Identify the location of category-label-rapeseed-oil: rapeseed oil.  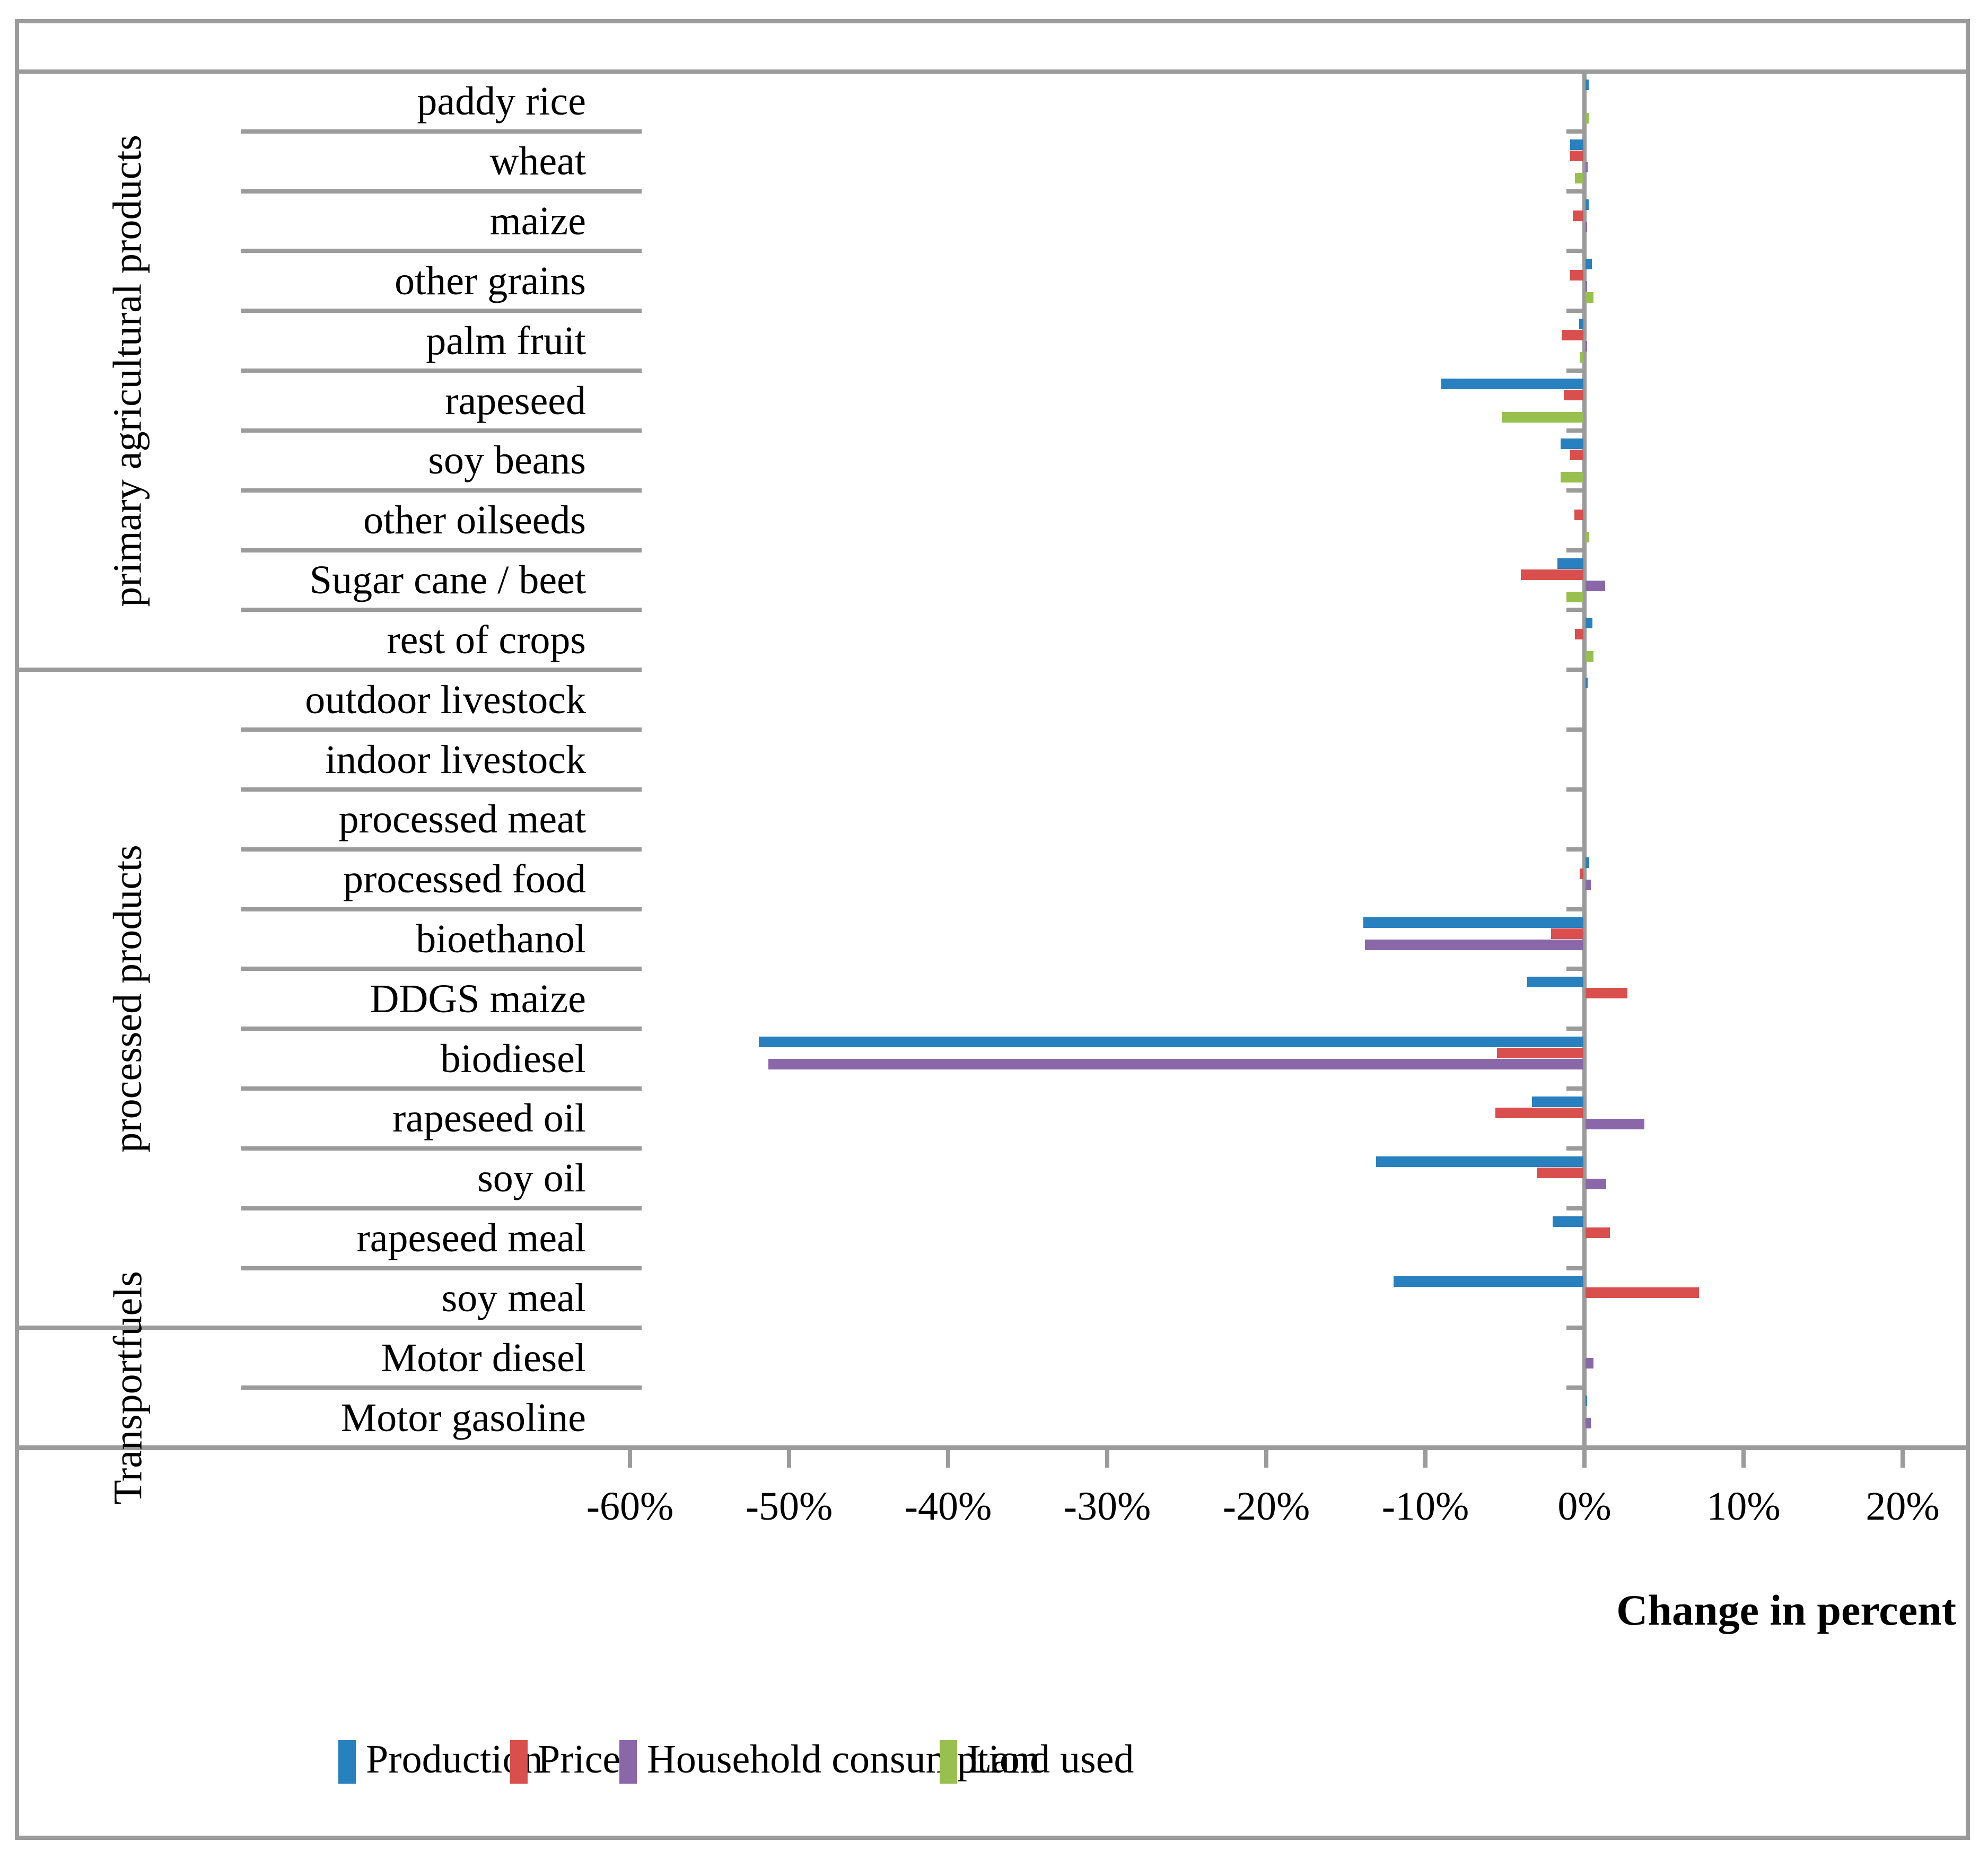
(489, 1118).